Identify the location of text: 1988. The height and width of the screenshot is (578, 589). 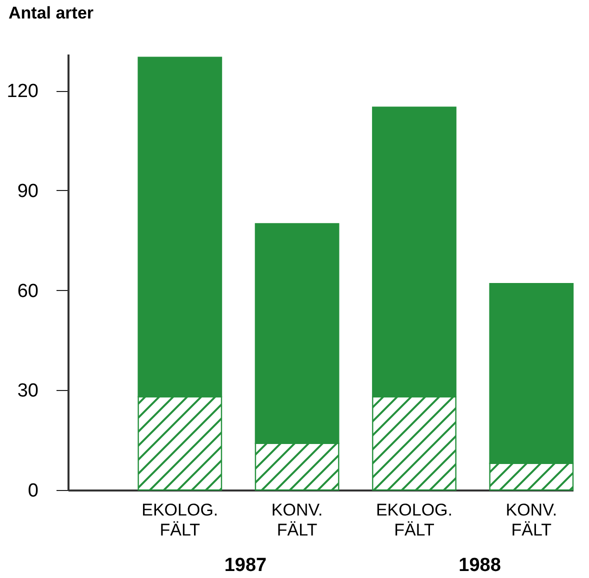
(479, 565).